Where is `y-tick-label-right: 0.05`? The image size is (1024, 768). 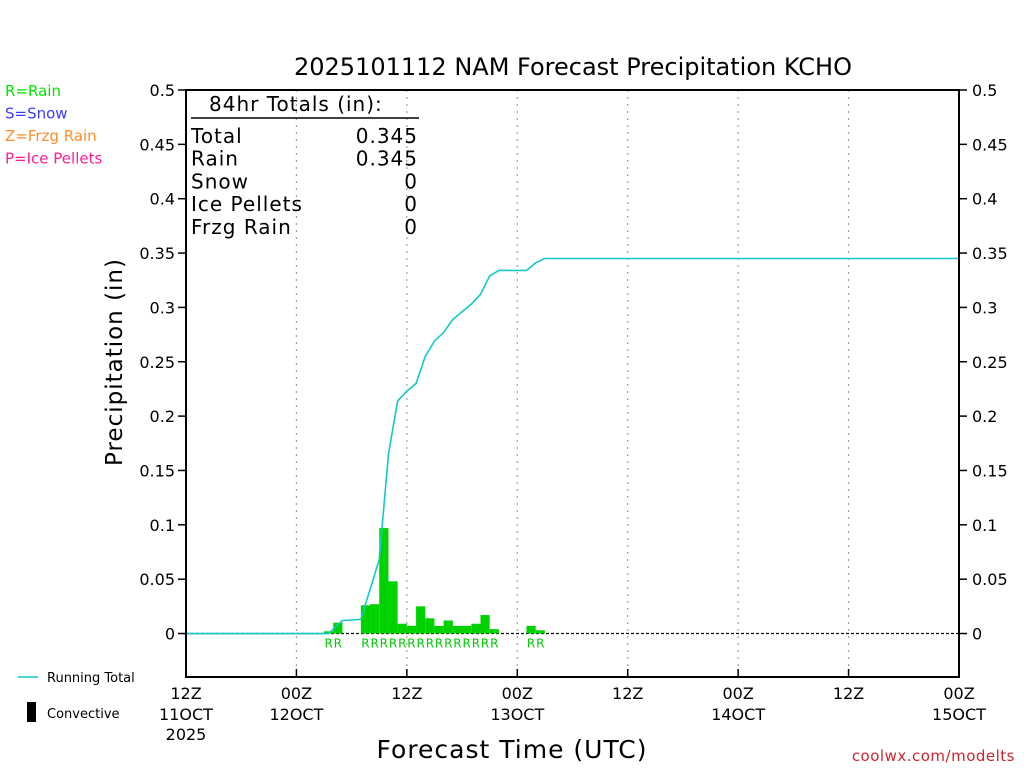 y-tick-label-right: 0.05 is located at coordinates (990, 579).